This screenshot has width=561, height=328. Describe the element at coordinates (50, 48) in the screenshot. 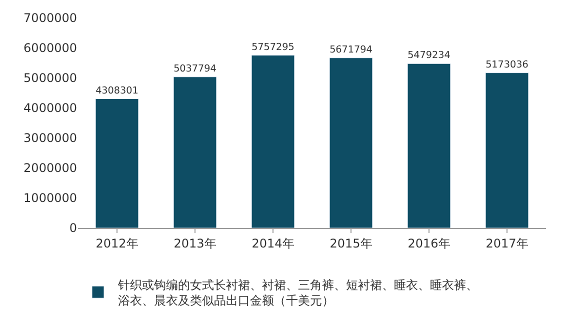

I see `y-tick-label: 6000000` at that location.